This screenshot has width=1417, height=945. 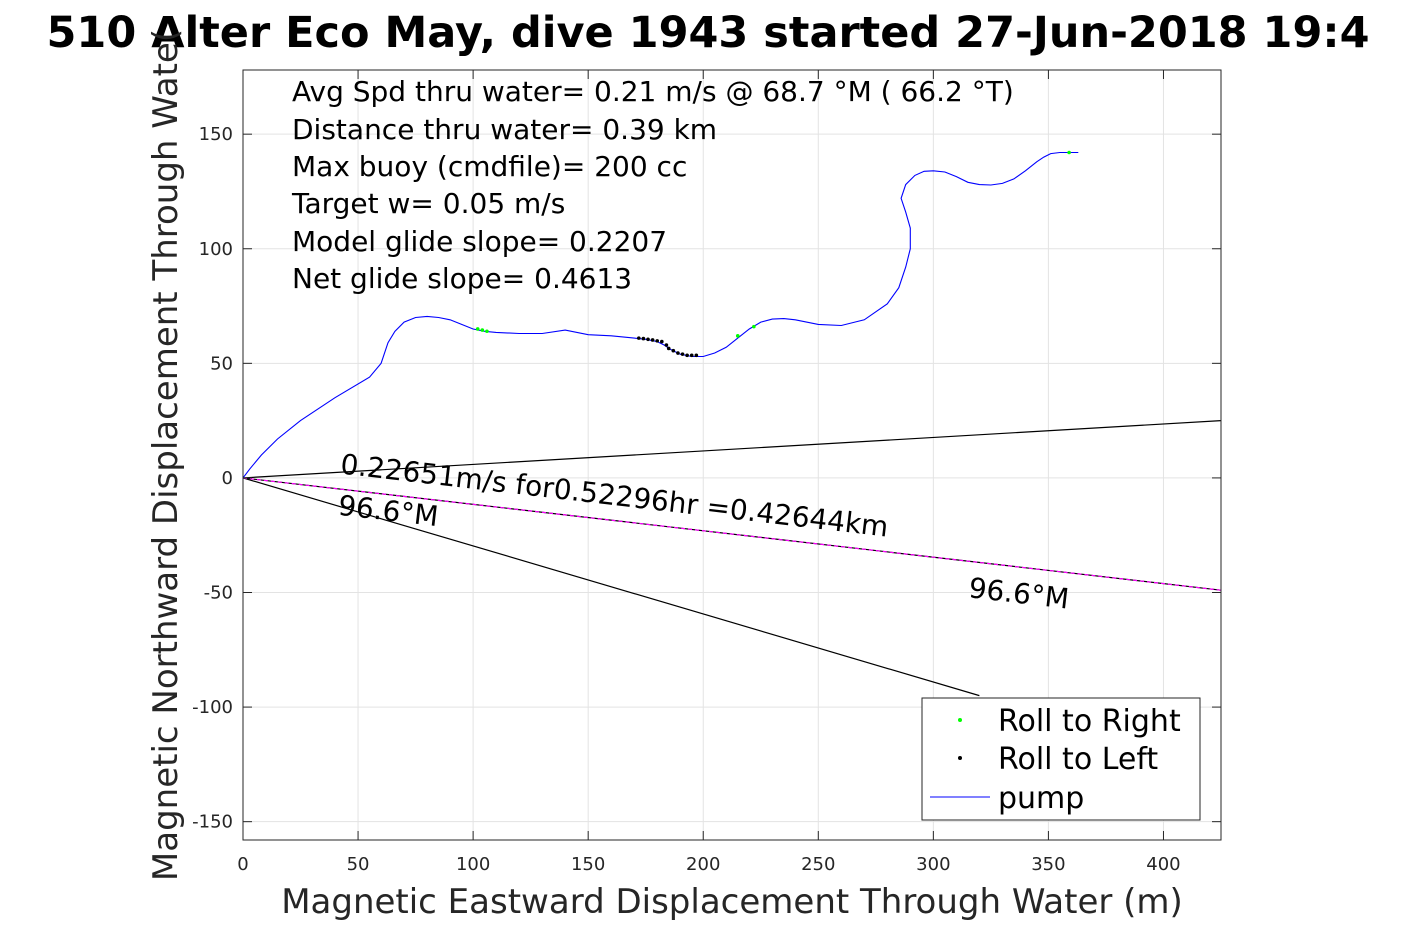 I want to click on x-tick-label: 150, so click(x=588, y=864).